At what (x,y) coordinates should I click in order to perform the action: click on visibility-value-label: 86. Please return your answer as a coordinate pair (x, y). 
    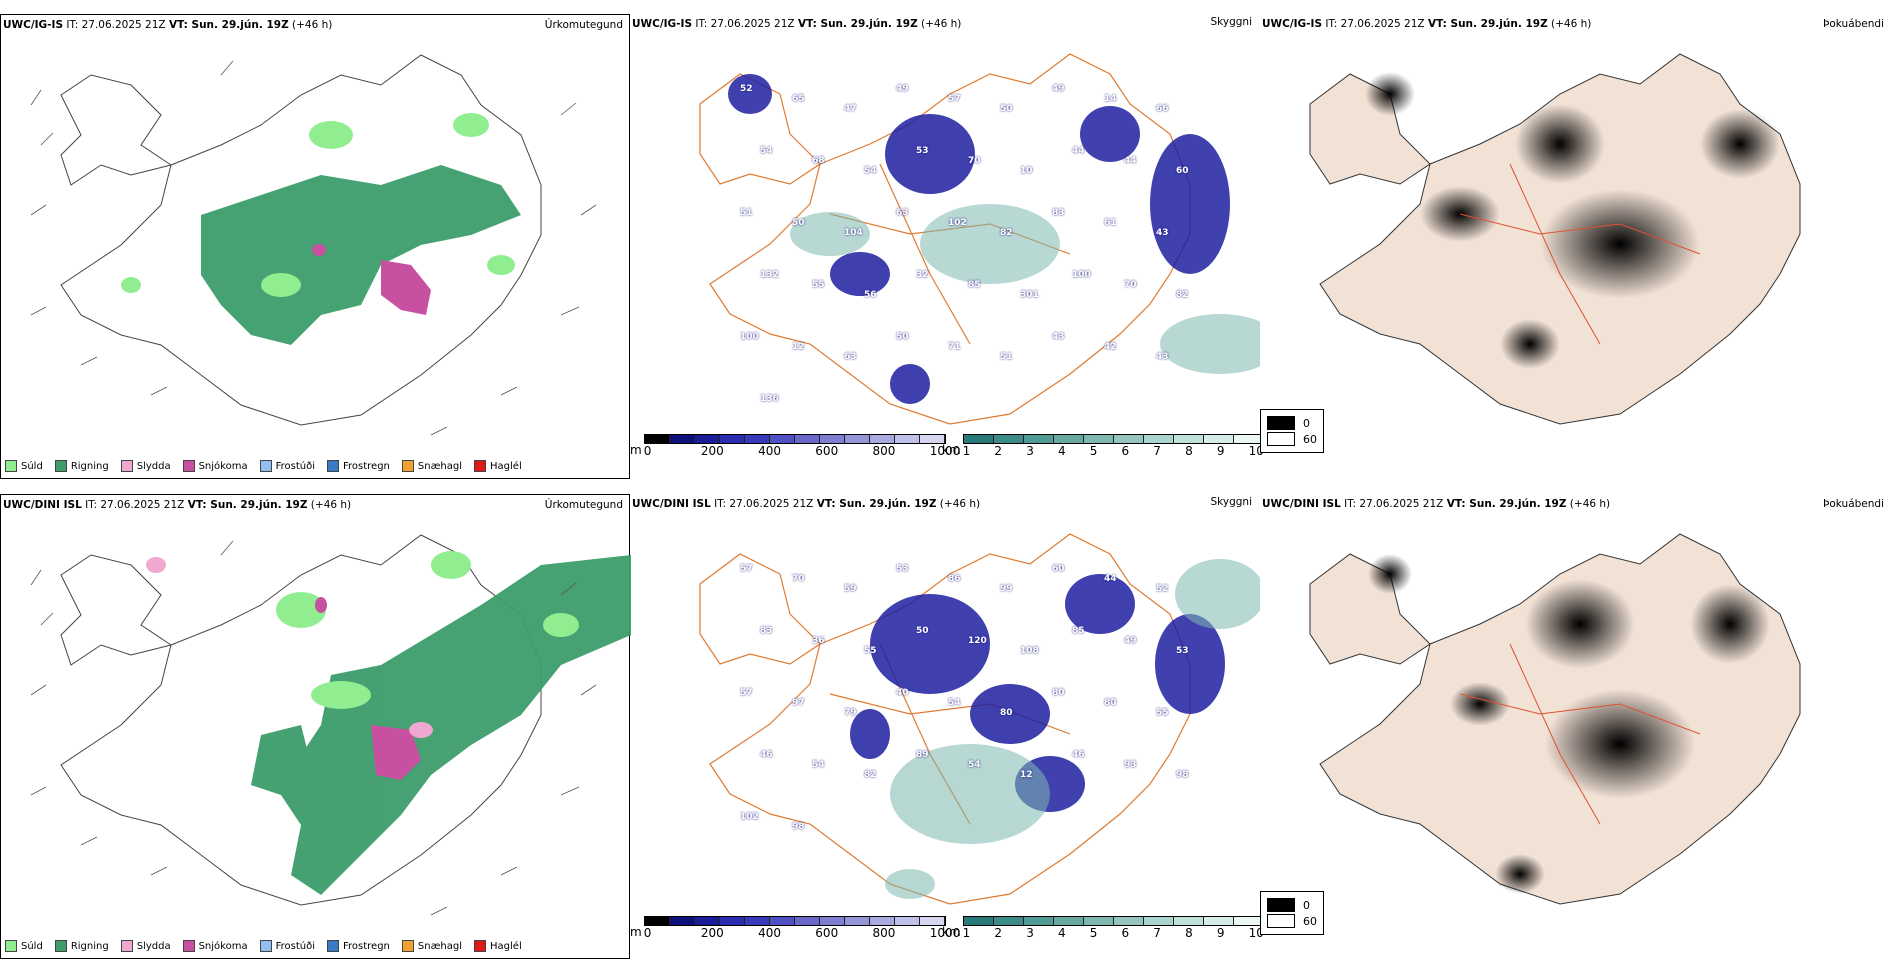
    Looking at the image, I should click on (954, 579).